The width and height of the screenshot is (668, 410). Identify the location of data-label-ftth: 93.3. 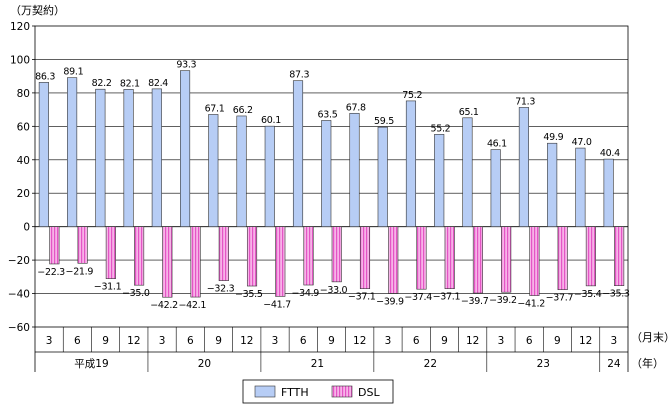
(186, 65).